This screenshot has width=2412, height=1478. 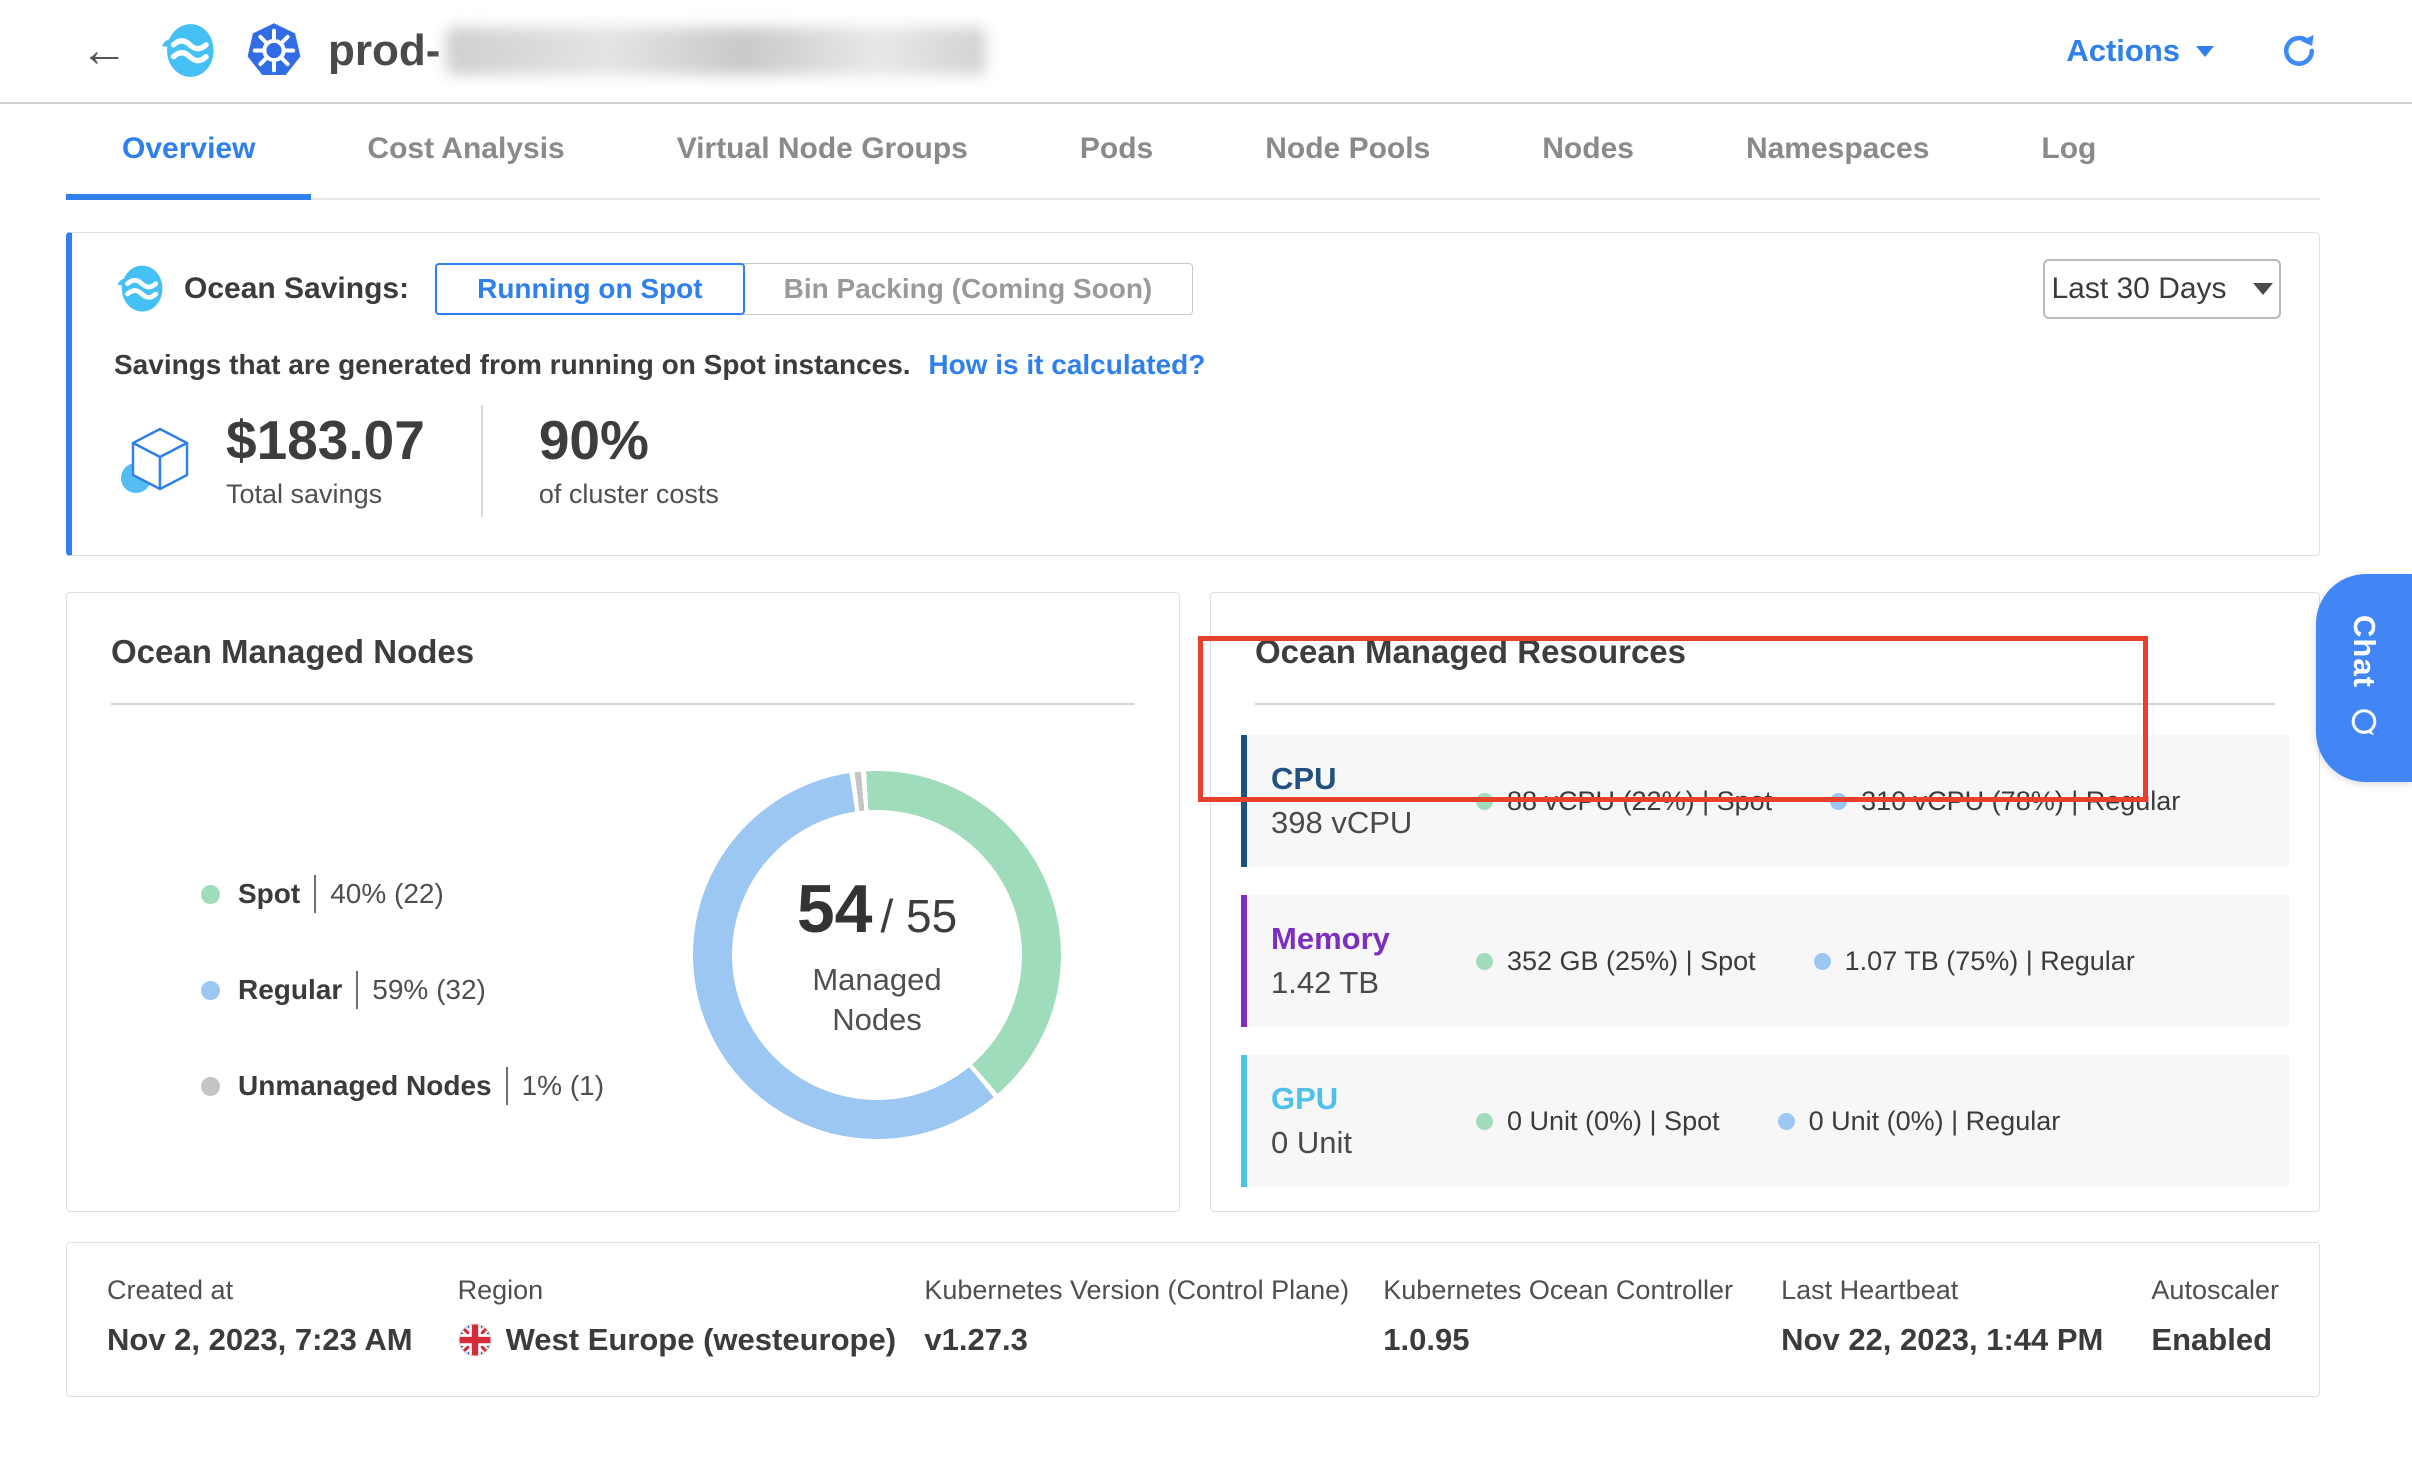 I want to click on tab-cost-analysis: Cost Analysis, so click(x=466, y=148).